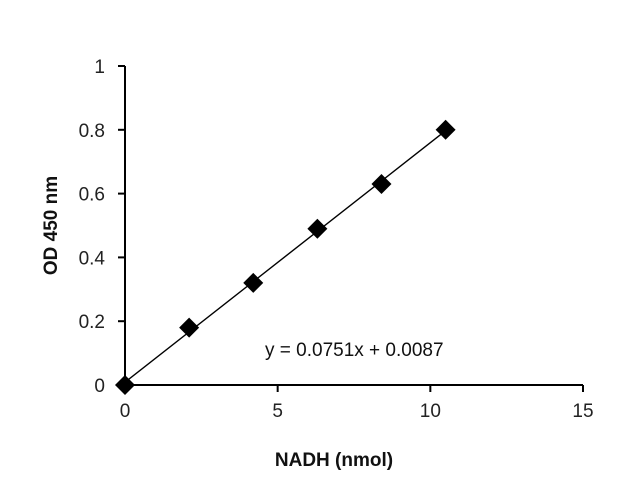 The image size is (639, 480). What do you see at coordinates (92, 258) in the screenshot?
I see `y-tick-label: 0.4` at bounding box center [92, 258].